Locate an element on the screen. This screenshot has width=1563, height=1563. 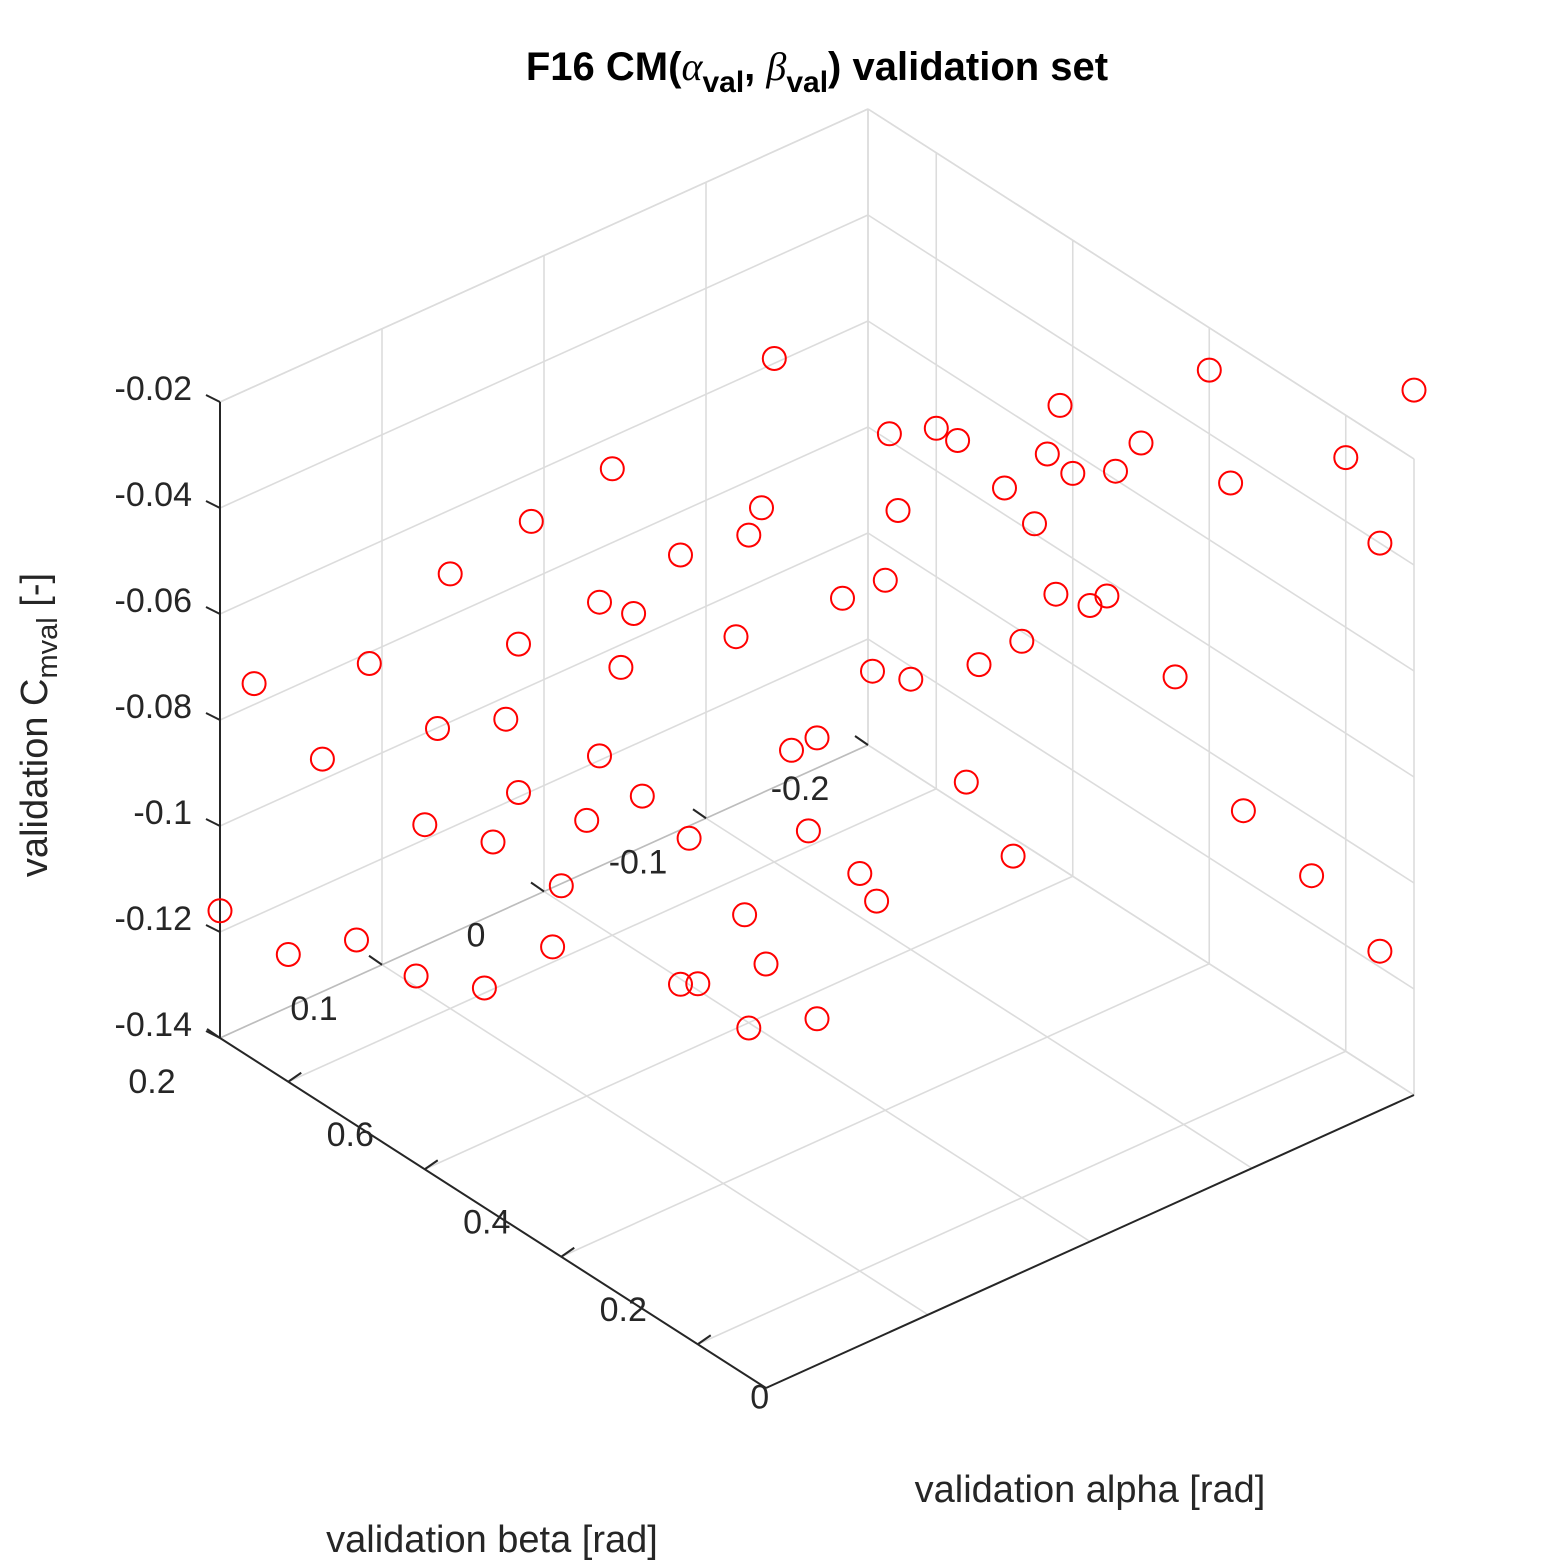
z-tick-label: -0.12 is located at coordinates (154, 919).